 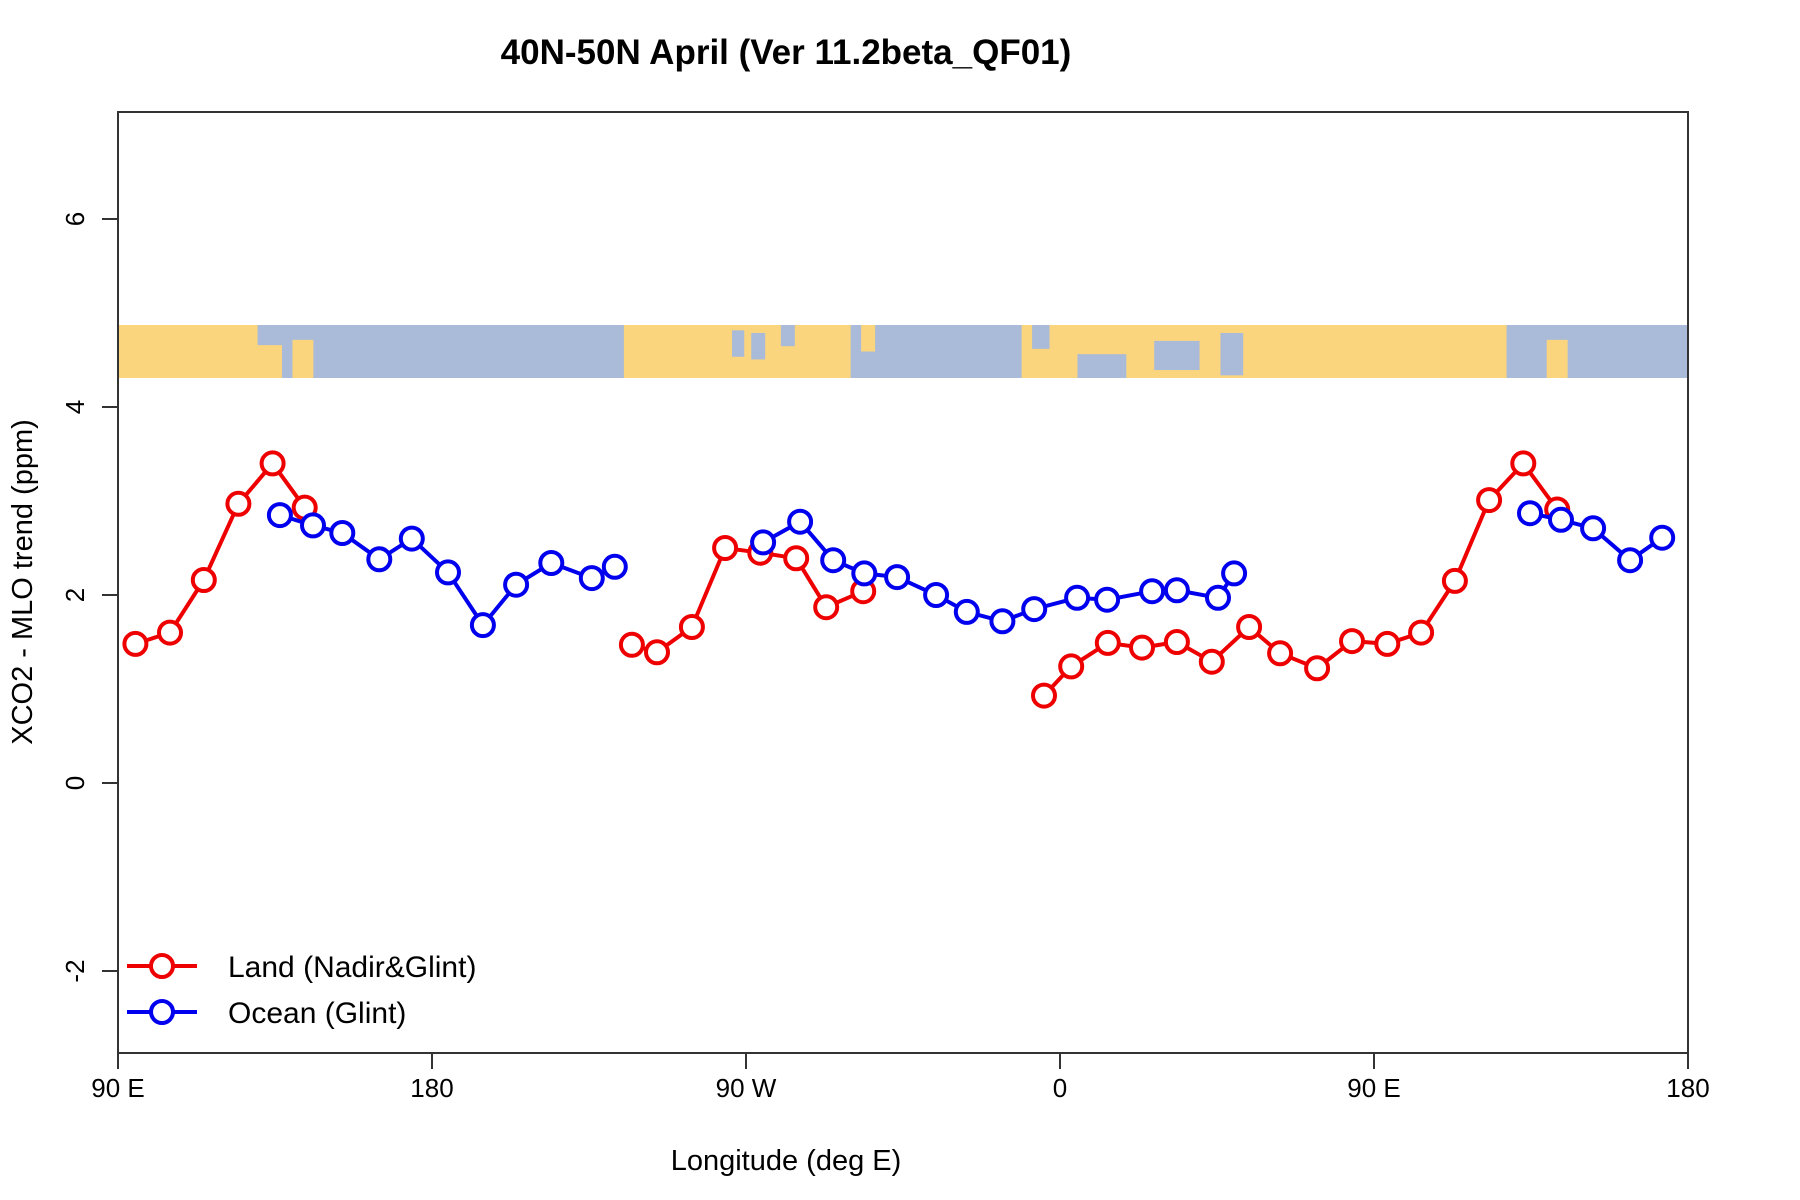 What do you see at coordinates (162, 1012) in the screenshot?
I see `legend-marker-ocean-icon` at bounding box center [162, 1012].